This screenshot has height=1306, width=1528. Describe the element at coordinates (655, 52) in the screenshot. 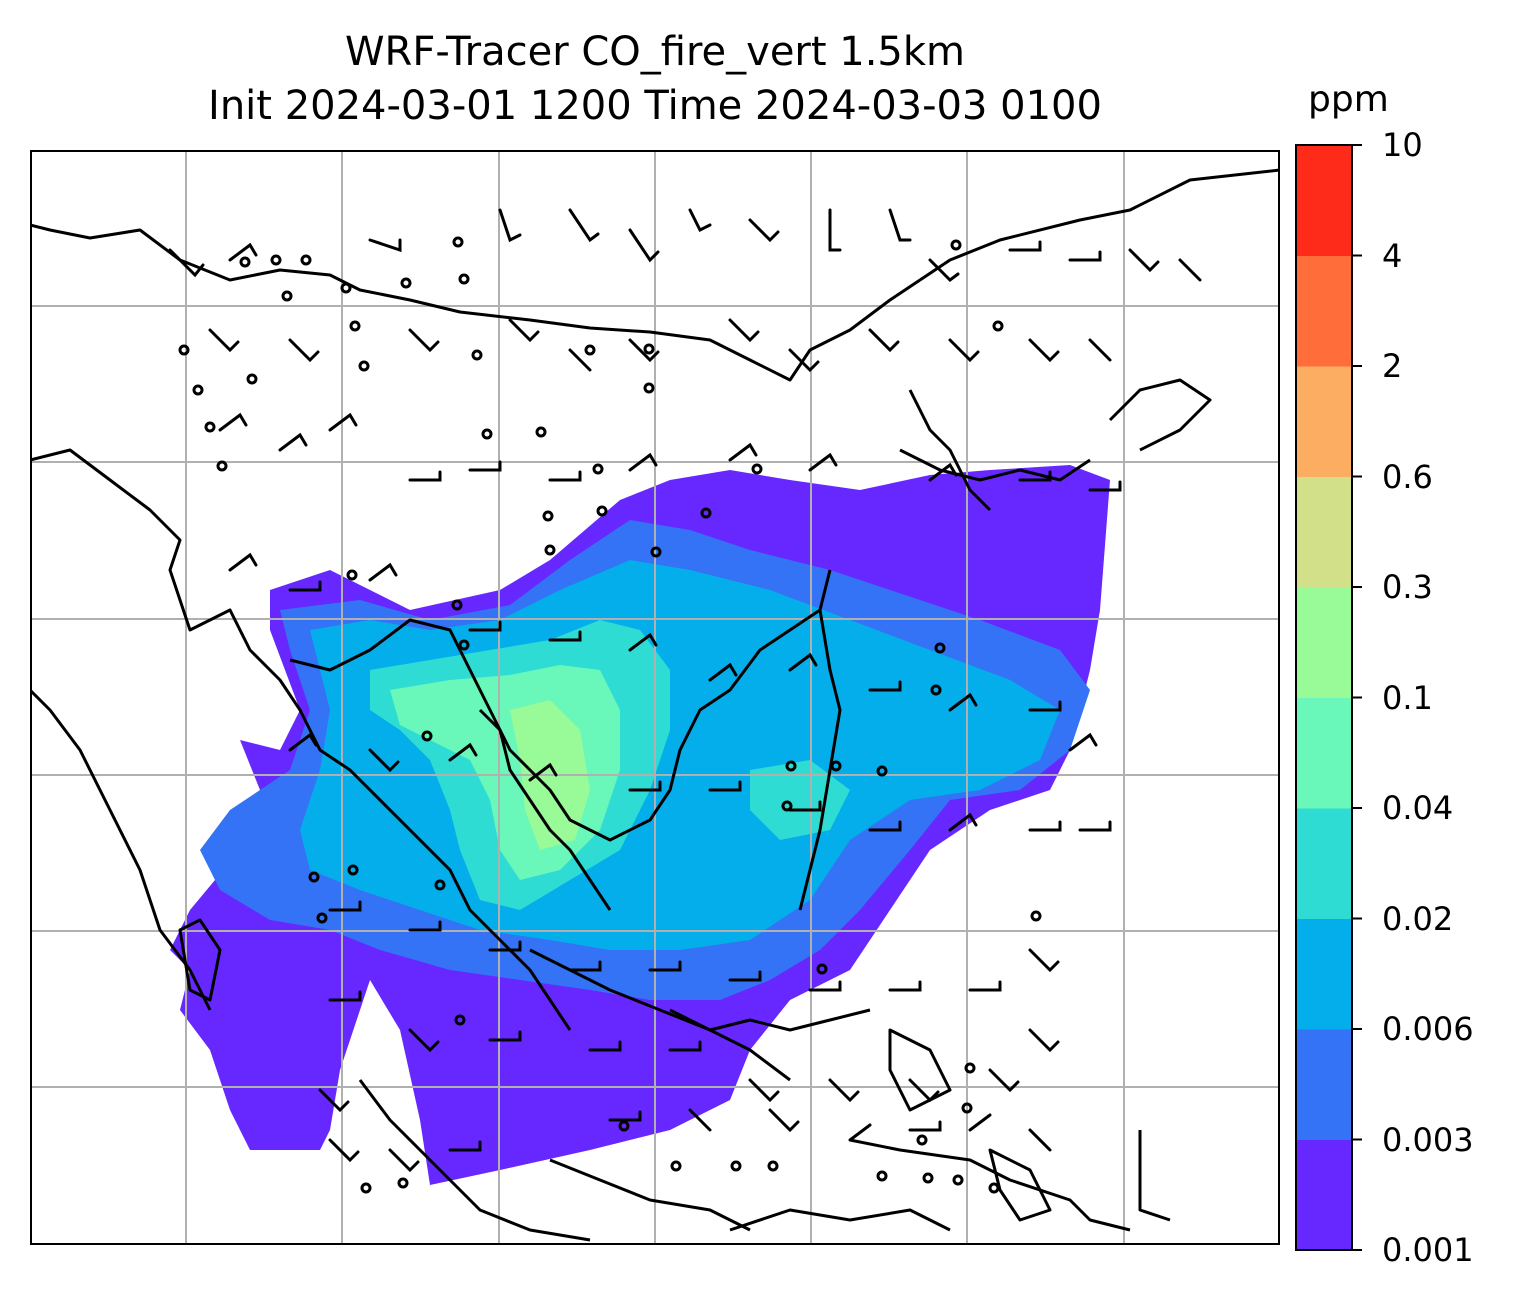

I see `map-title-line-1: WRF-Tracer CO_fire_vert 1.5km` at that location.